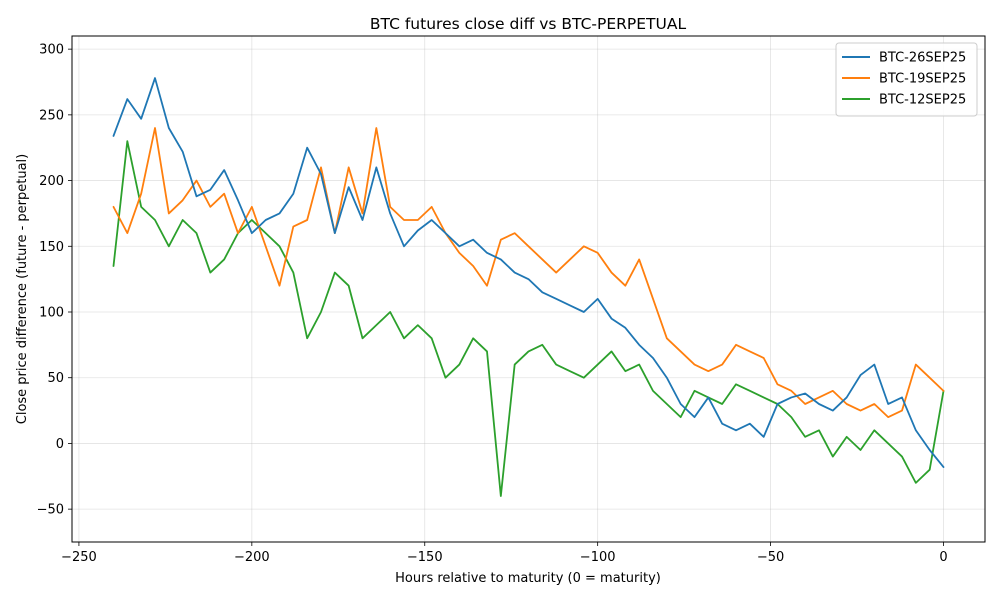  I want to click on x-tick-label: −100, so click(598, 557).